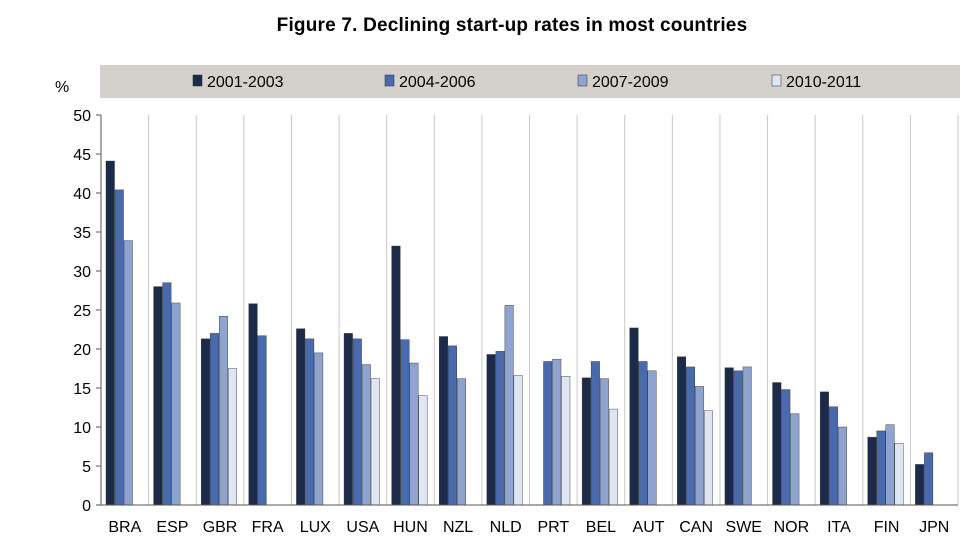 This screenshot has height=540, width=974. I want to click on bar-prt-2004-2006, so click(548, 433).